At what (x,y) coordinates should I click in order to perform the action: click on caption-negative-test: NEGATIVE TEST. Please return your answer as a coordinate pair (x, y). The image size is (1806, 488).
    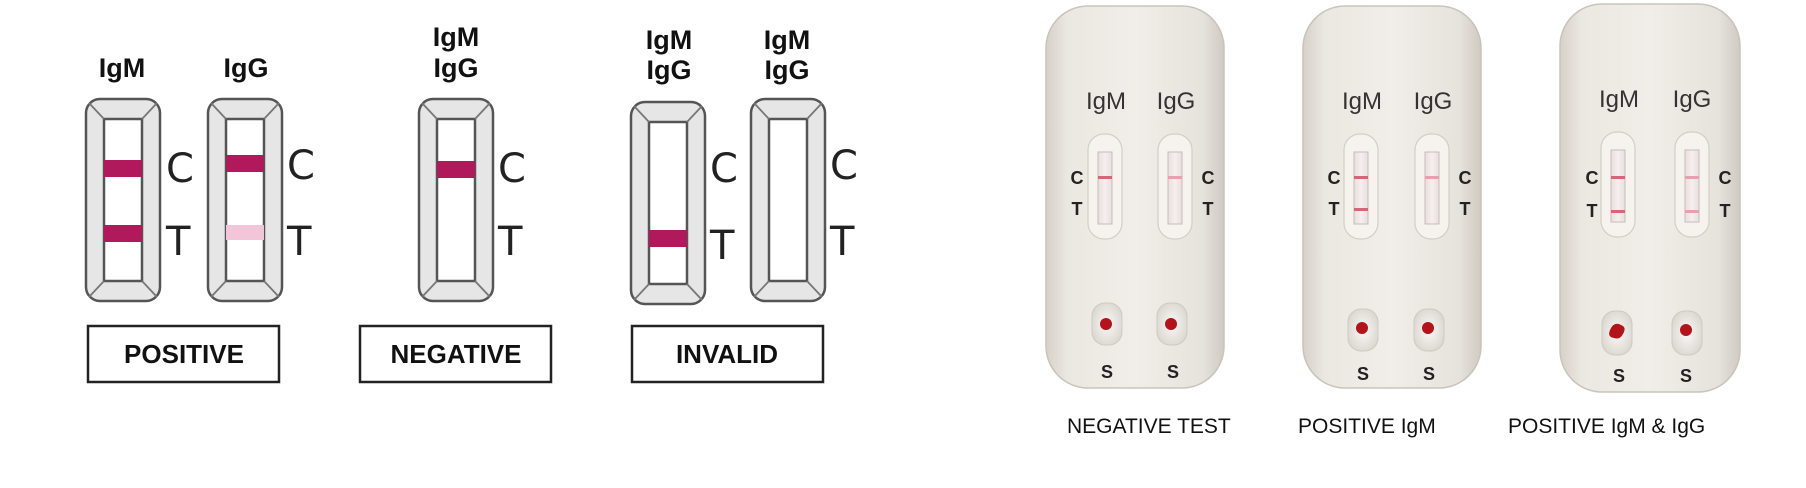
    Looking at the image, I should click on (1149, 426).